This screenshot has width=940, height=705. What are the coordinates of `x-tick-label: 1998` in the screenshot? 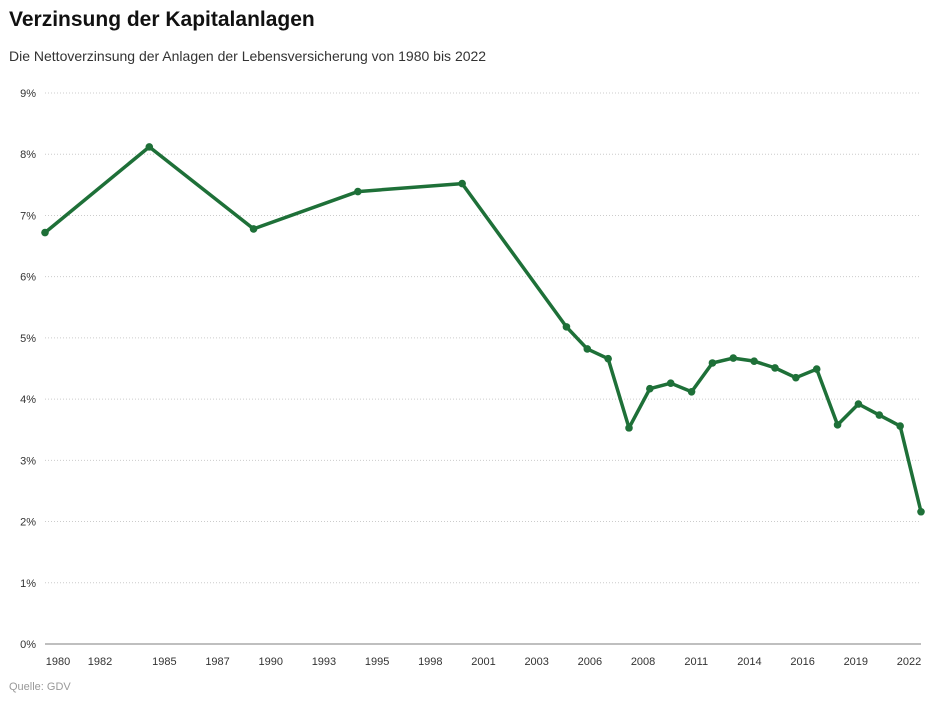 It's located at (430, 662).